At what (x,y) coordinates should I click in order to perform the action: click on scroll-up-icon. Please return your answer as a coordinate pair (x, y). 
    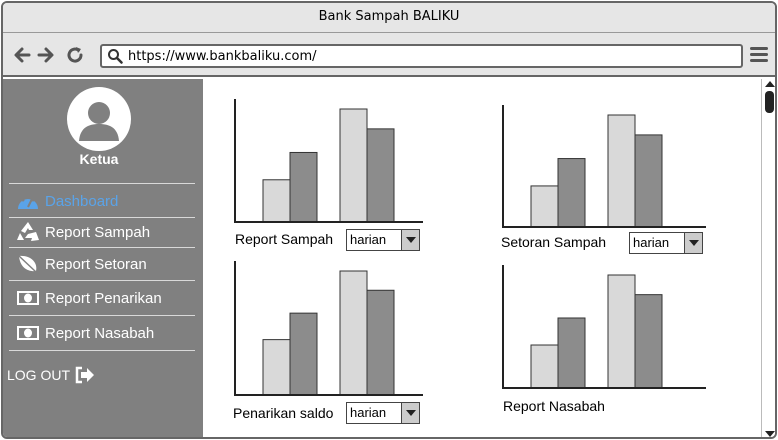
    Looking at the image, I should click on (770, 84).